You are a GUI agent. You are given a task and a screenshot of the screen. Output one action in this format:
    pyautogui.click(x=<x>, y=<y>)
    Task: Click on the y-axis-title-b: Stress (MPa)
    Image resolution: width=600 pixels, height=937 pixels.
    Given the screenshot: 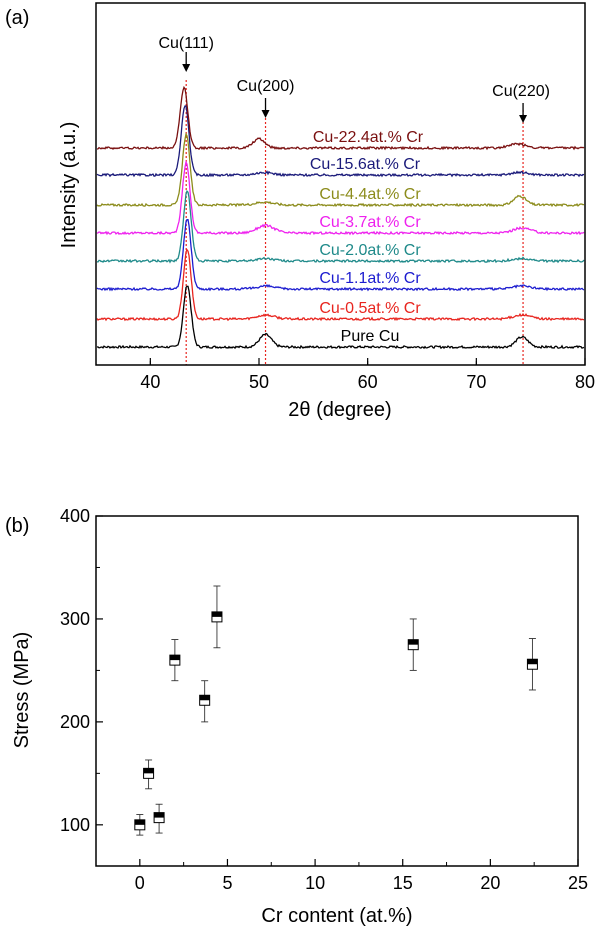 What is the action you would take?
    pyautogui.click(x=22, y=690)
    